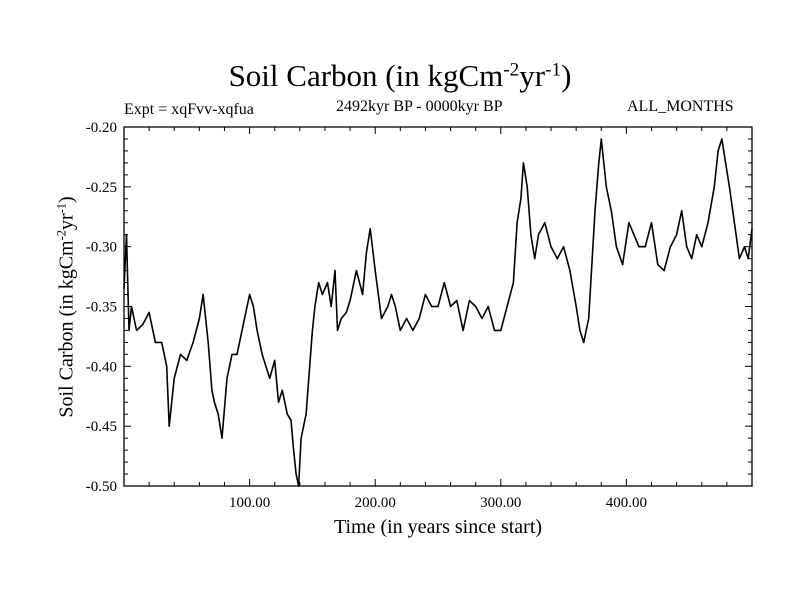  What do you see at coordinates (680, 106) in the screenshot?
I see `months-label: ALL_MONTHS` at bounding box center [680, 106].